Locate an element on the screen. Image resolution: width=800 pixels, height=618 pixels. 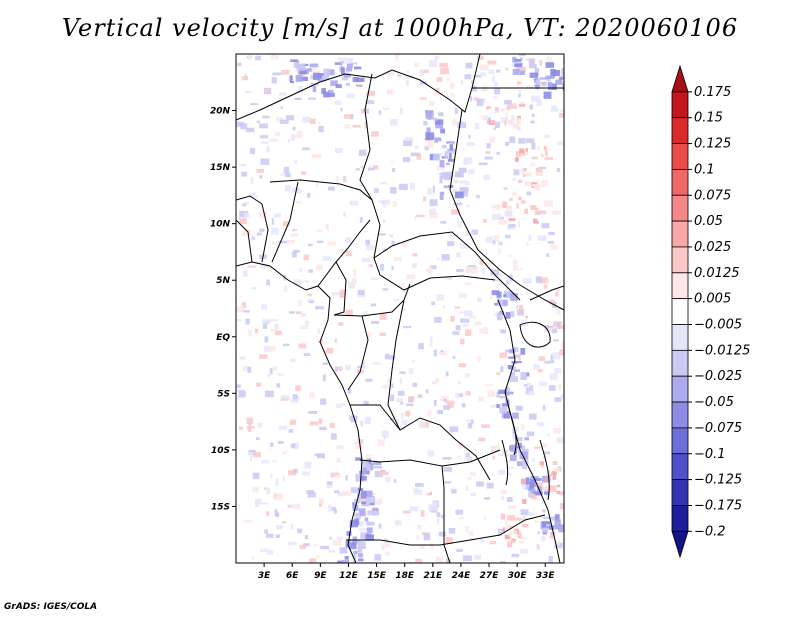
x-tick-label: 27E is located at coordinates (490, 576).